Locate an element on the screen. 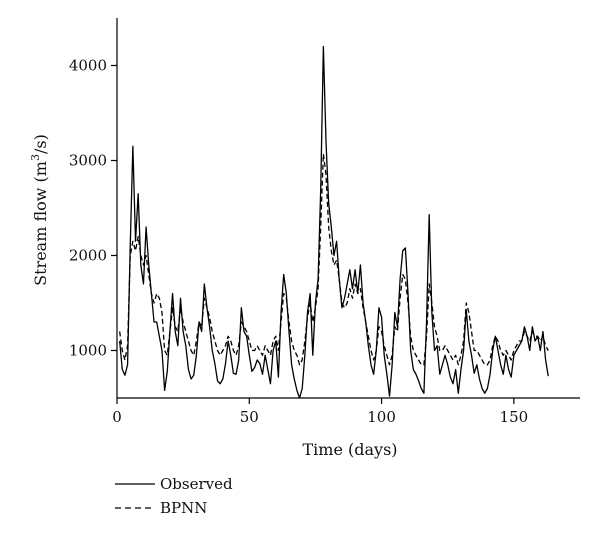  y-axis-label: Stream flow (m3/s) is located at coordinates (39, 210).